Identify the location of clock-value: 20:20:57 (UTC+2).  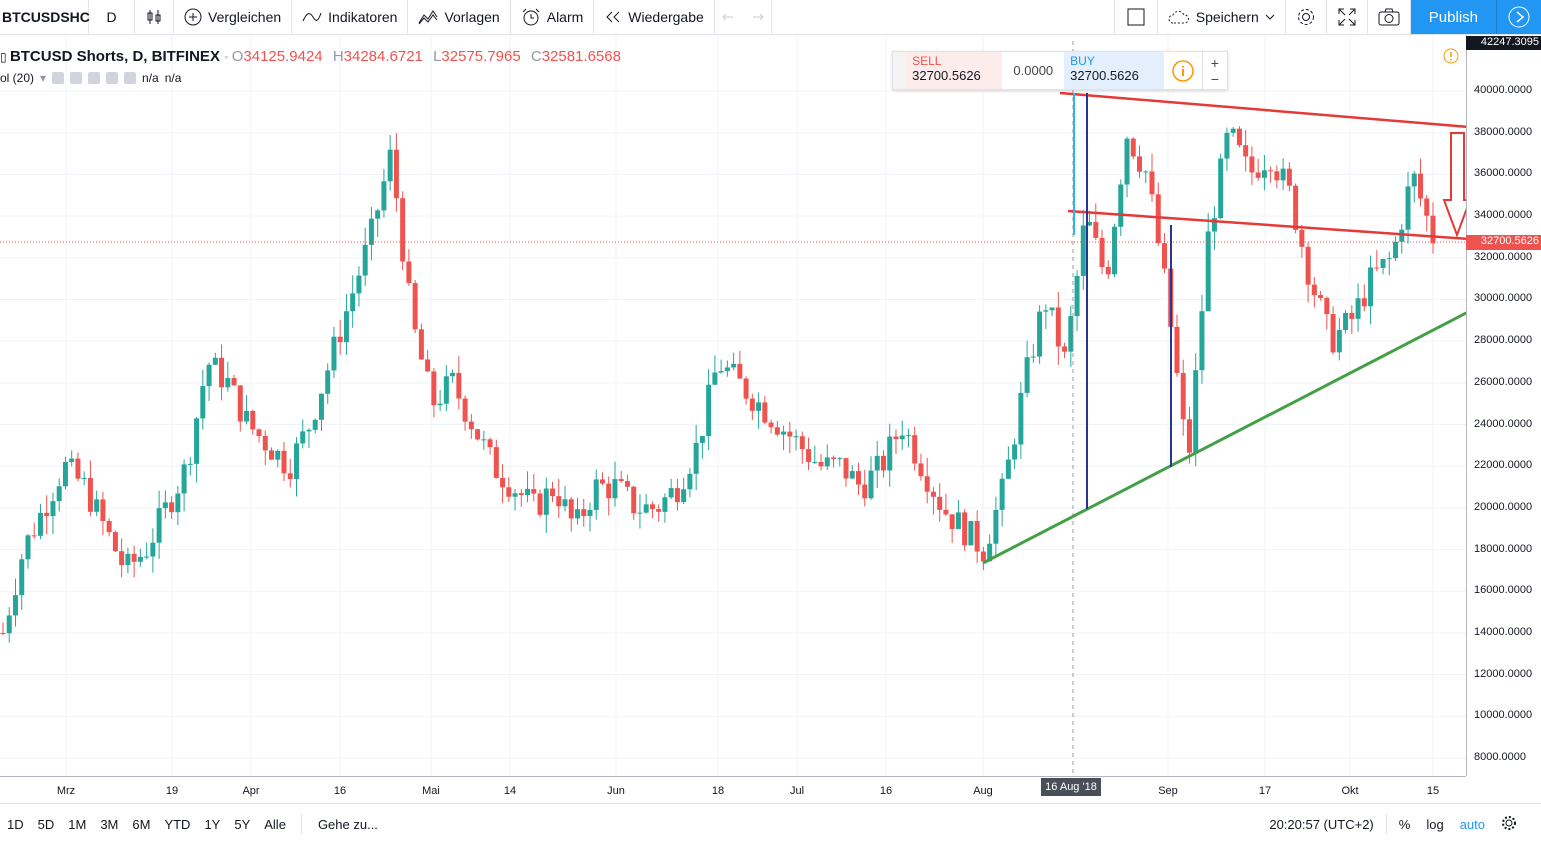
(1321, 824).